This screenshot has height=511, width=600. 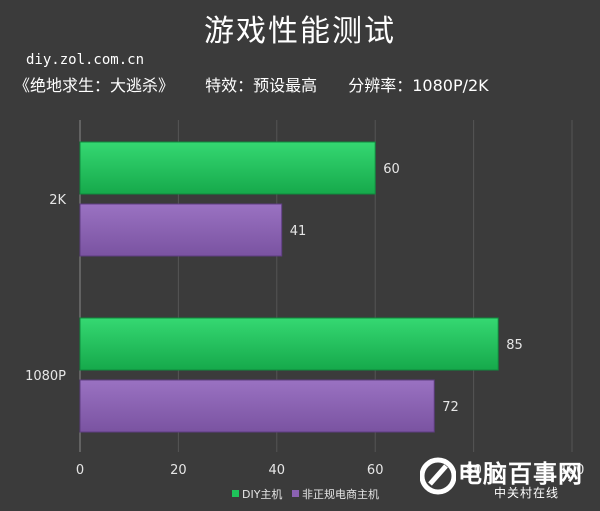 I want to click on chart-subtitle: 《绝地求生：大逃杀》 特效：预设最高 分辨率：1080P/2K, so click(x=264, y=84).